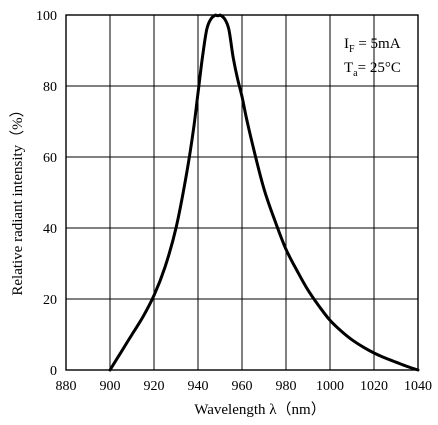 The image size is (438, 425). I want to click on x-tick-label-1020: 1020, so click(374, 386).